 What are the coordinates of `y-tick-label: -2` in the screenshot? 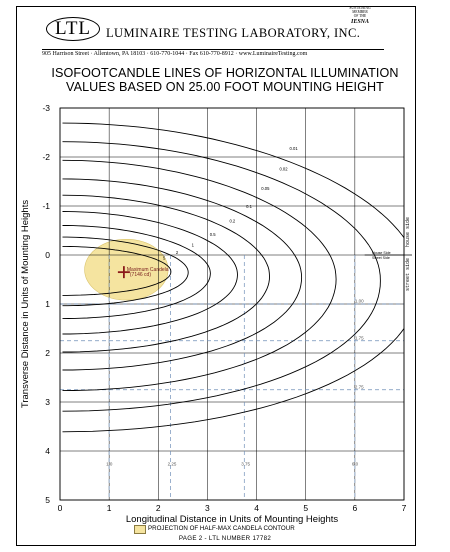 It's located at (46, 157).